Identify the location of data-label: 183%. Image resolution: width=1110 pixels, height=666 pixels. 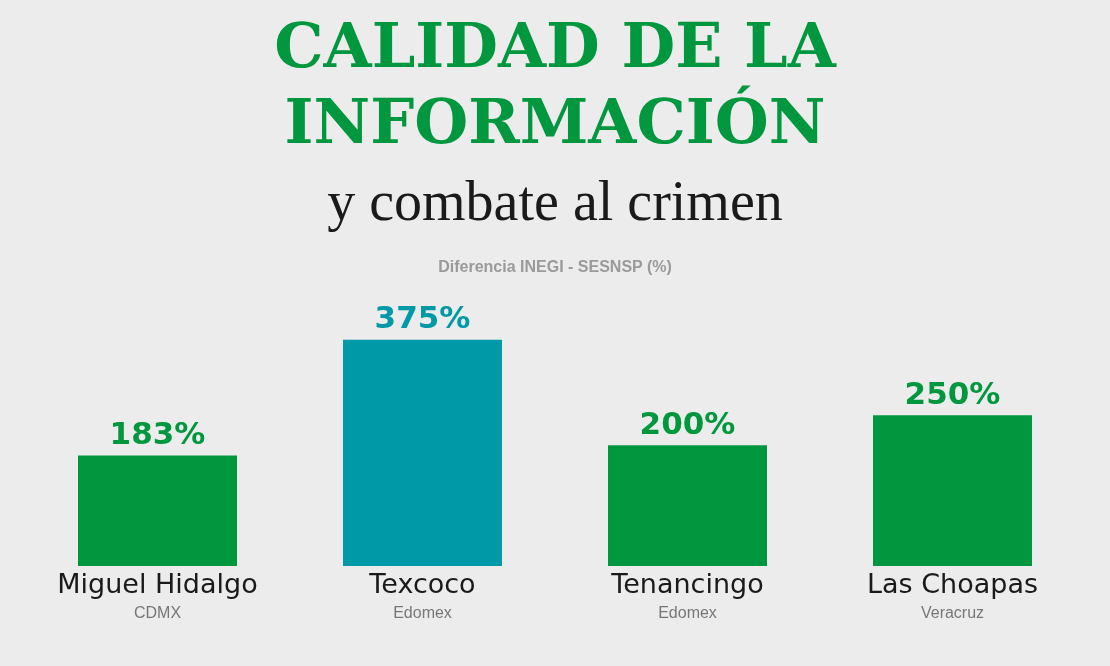
(157, 433).